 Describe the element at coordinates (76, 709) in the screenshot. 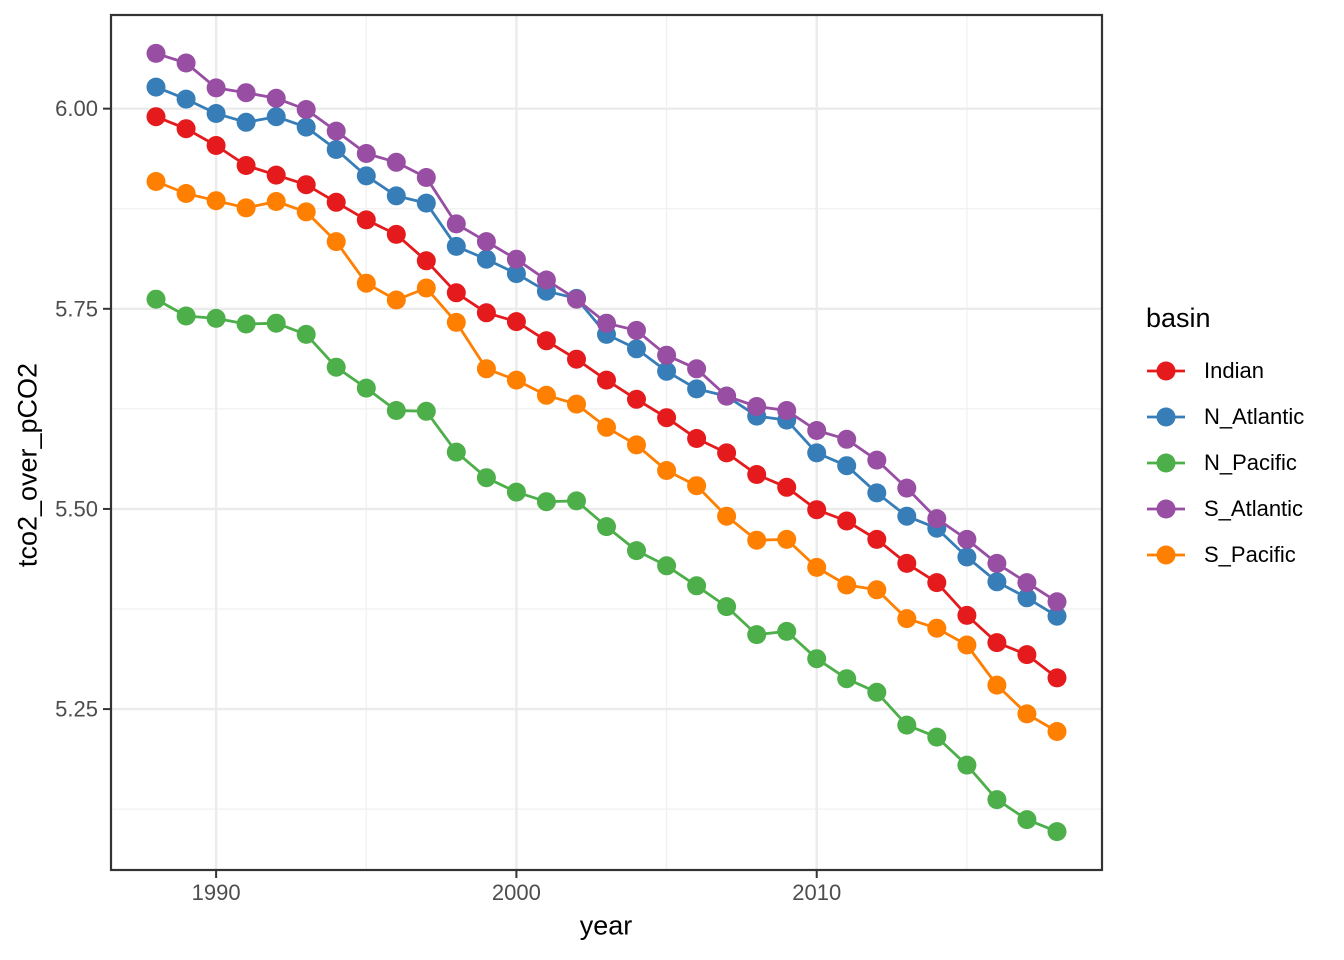

I see `y-tick-label: 5.25` at that location.